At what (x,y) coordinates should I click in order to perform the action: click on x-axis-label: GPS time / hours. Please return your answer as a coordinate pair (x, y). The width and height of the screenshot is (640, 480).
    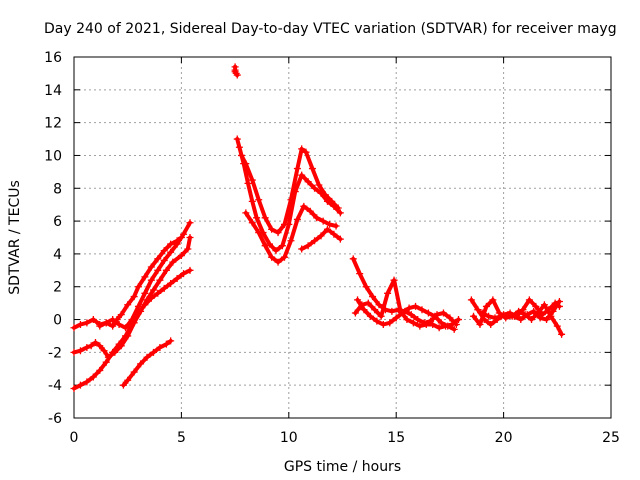
    Looking at the image, I should click on (342, 467).